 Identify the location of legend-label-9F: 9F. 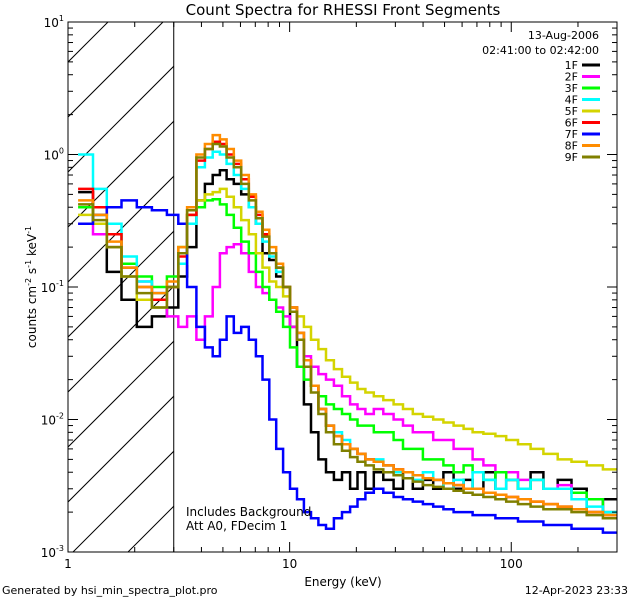
(571, 157).